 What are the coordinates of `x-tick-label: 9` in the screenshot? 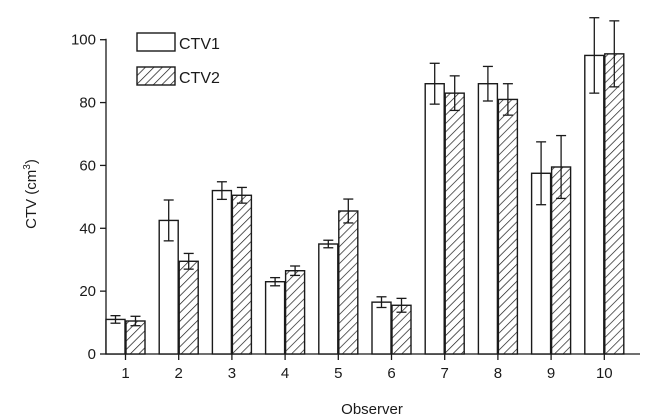 It's located at (551, 373).